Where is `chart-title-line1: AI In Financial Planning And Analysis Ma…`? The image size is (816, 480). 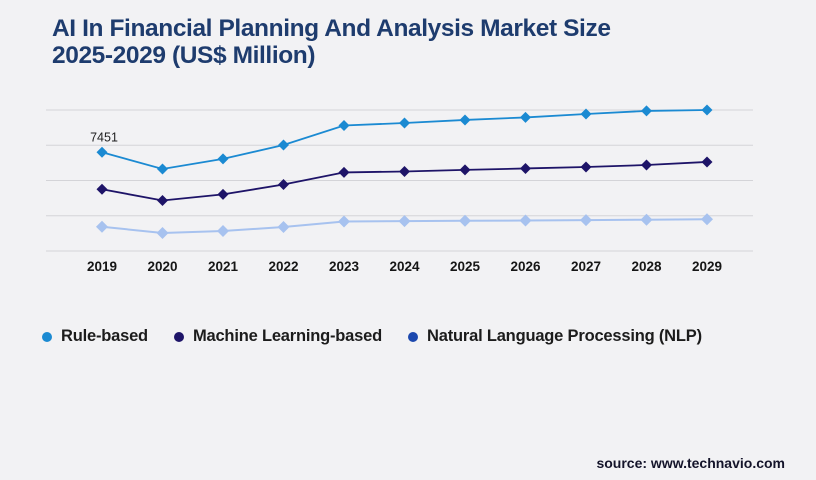
chart-title-line1: AI In Financial Planning And Analysis Ma… is located at coordinates (331, 28).